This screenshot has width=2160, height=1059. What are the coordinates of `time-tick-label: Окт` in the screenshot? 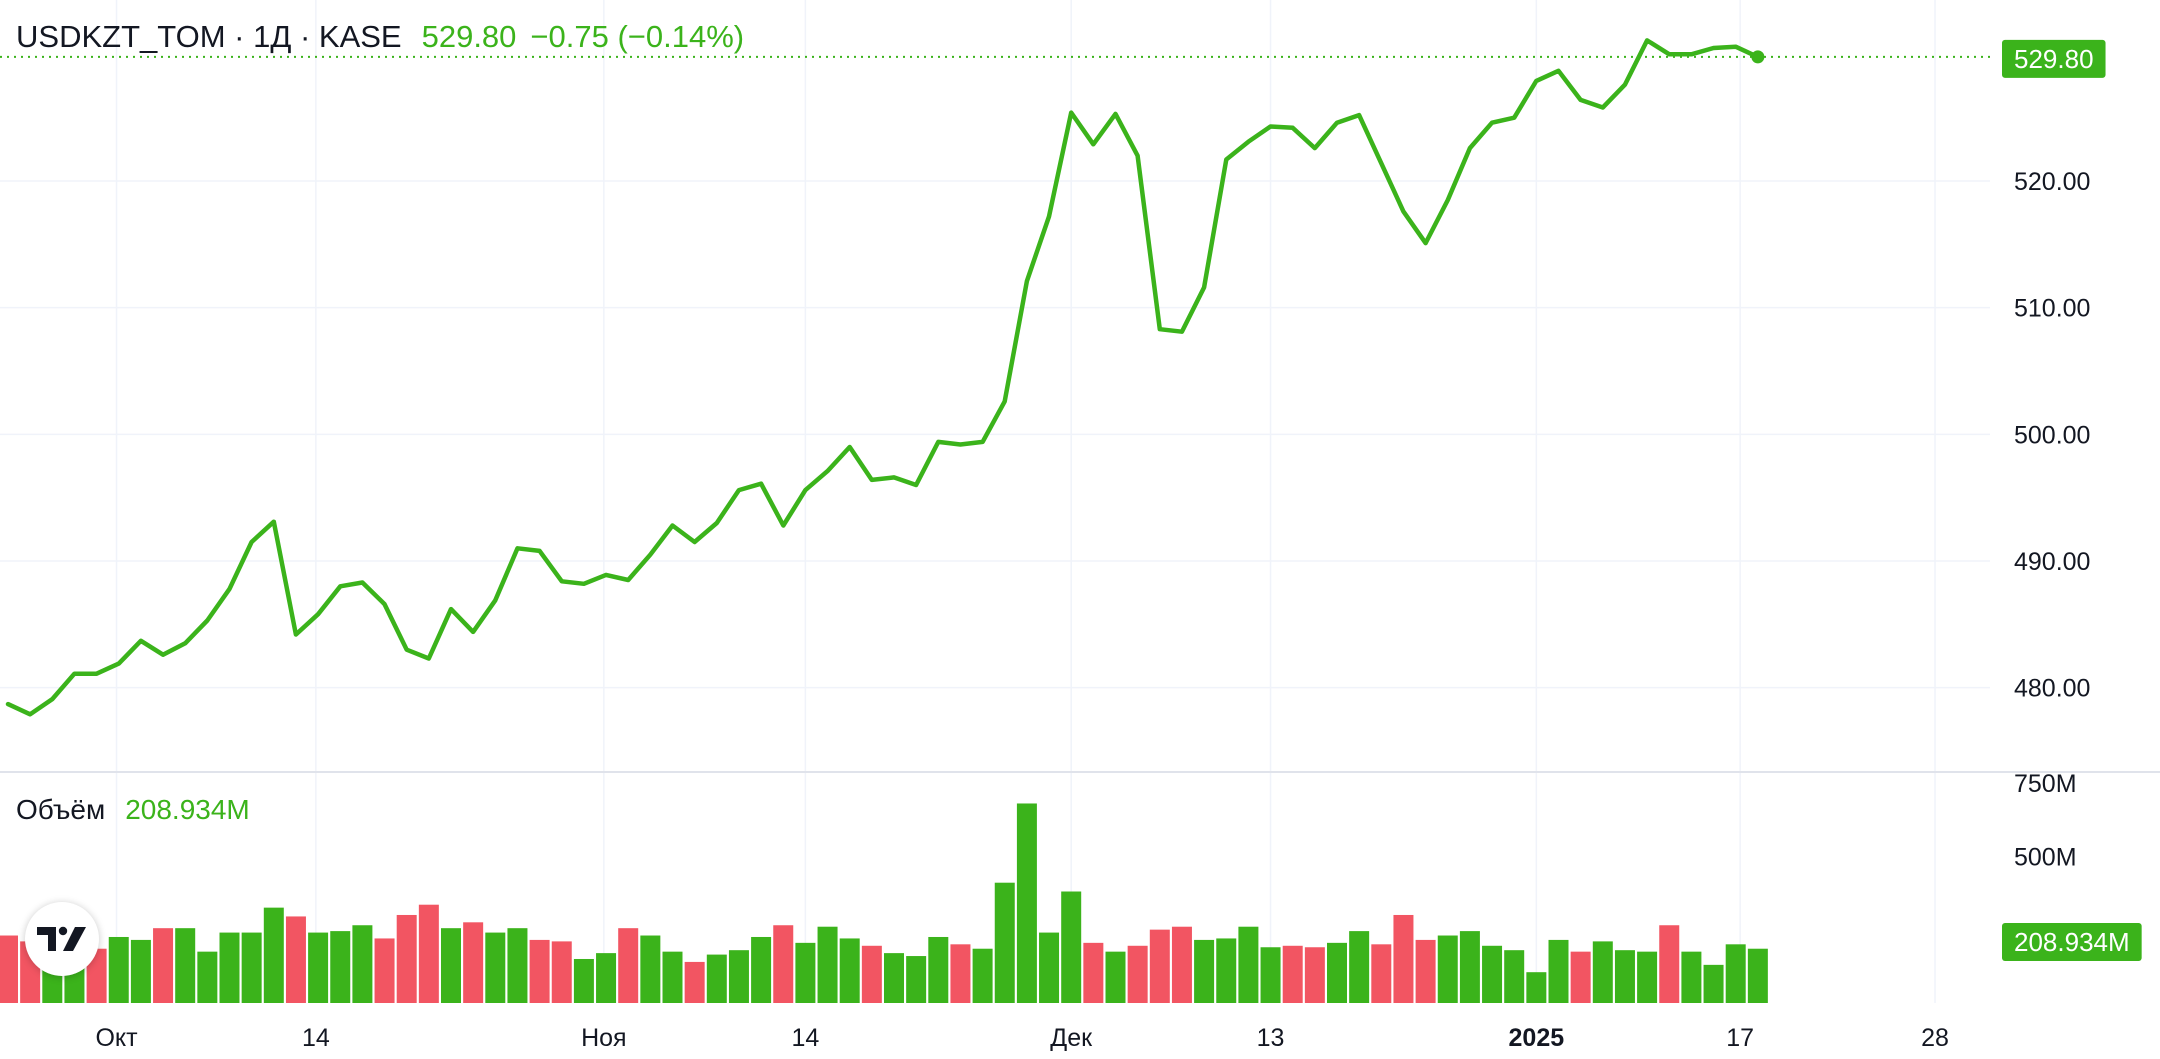 It's located at (116, 1038).